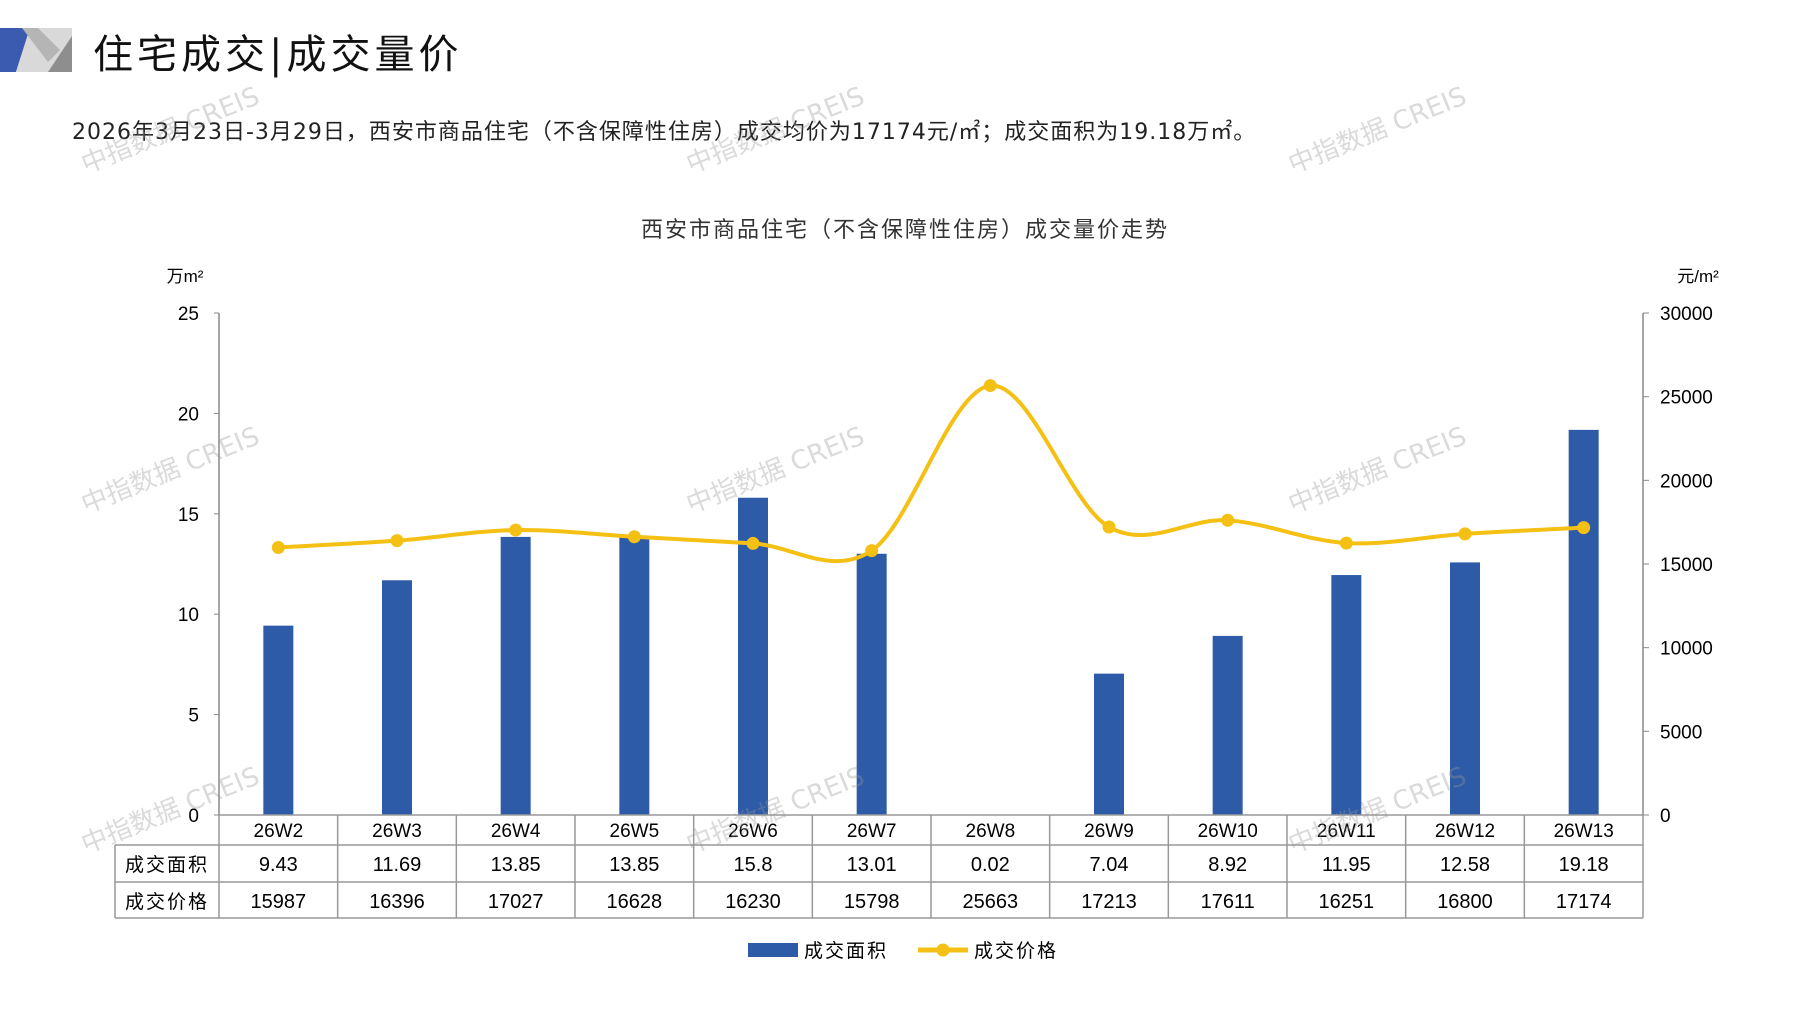 Image resolution: width=1797 pixels, height=1010 pixels. What do you see at coordinates (1686, 481) in the screenshot?
I see `right-tick-label: 20000` at bounding box center [1686, 481].